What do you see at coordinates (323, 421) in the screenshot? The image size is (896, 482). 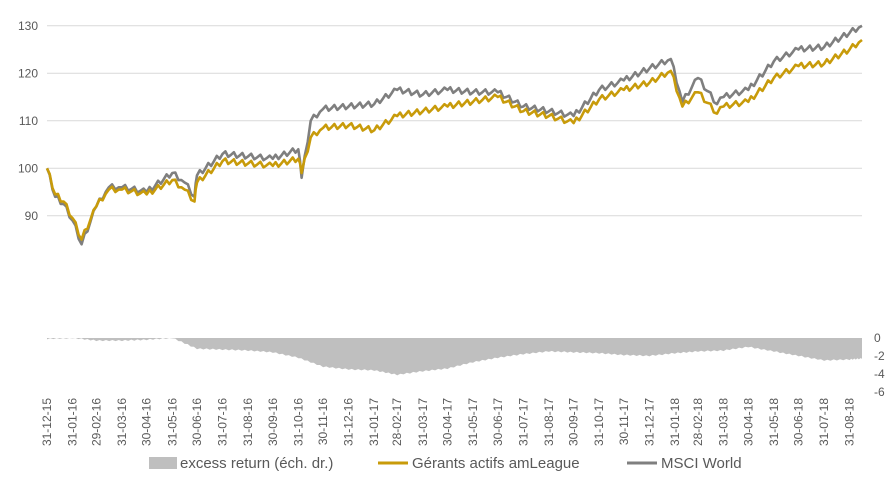 I see `x-tick-label: 30-11-16` at bounding box center [323, 421].